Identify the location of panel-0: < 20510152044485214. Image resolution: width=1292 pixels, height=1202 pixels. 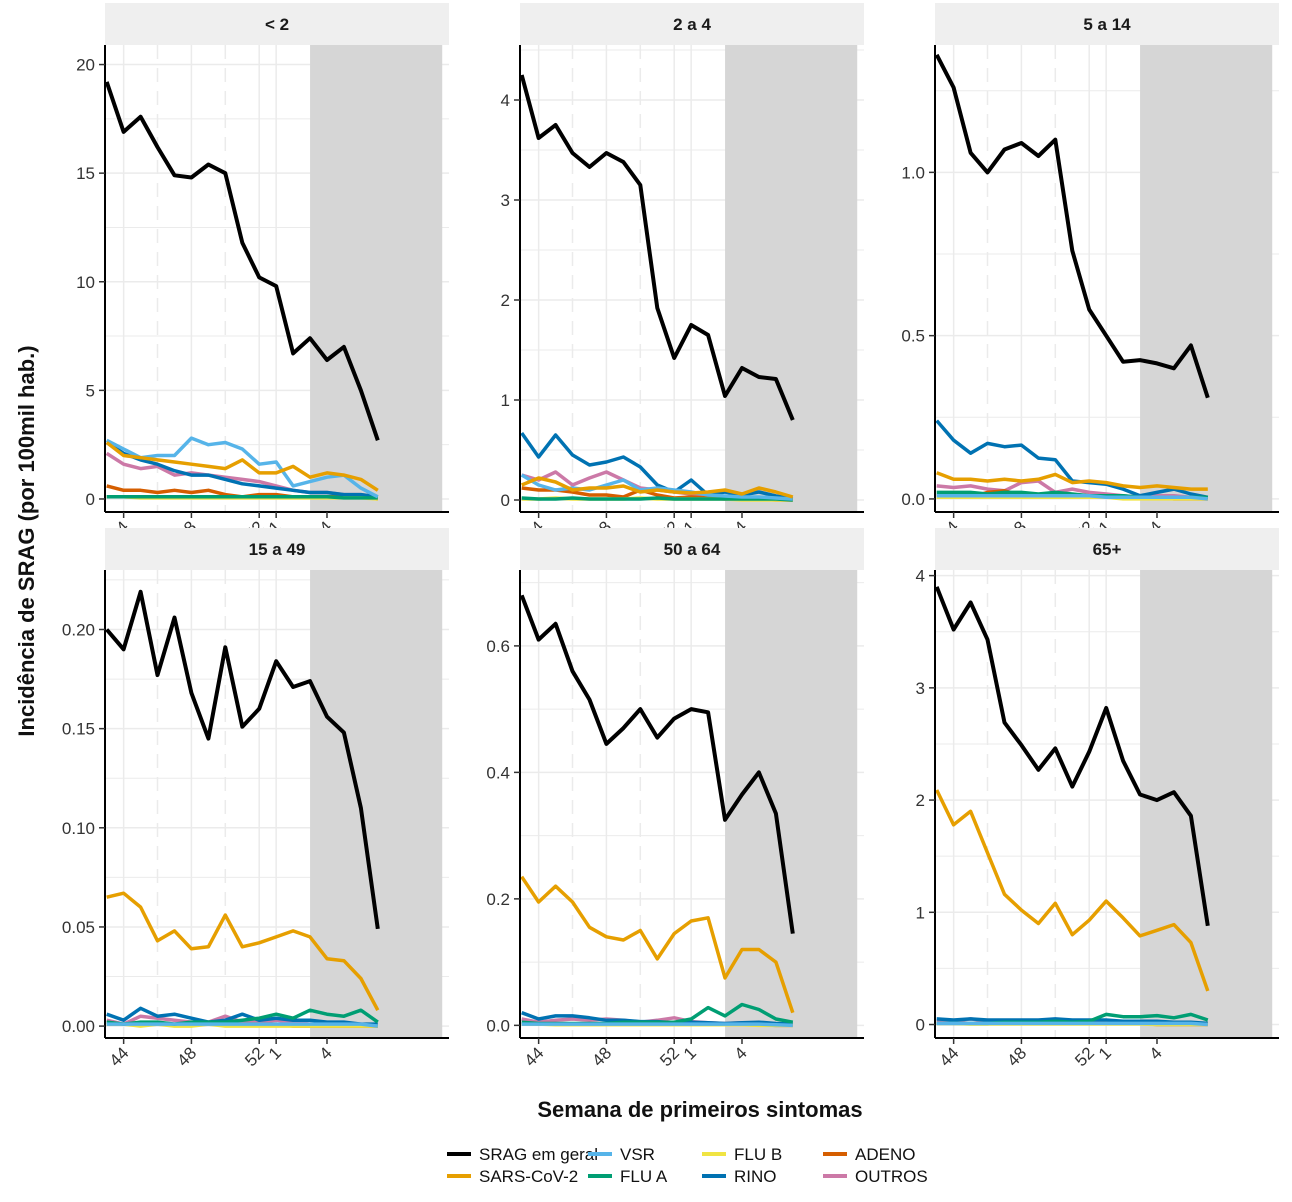
(262, 273).